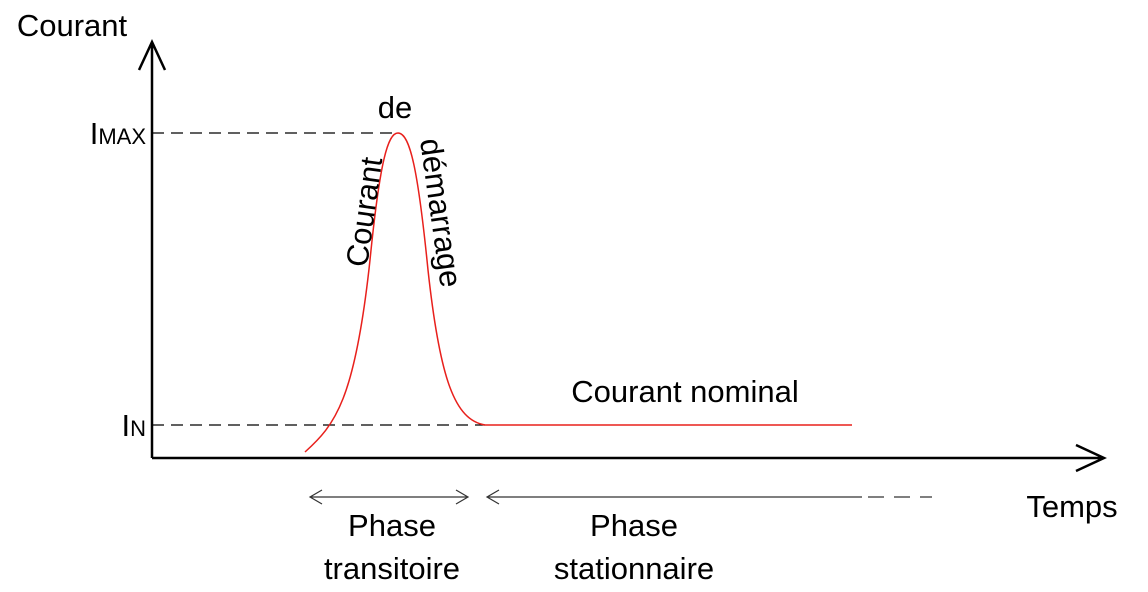 This screenshot has width=1148, height=592. I want to click on nominal-label: Courant nominal, so click(684, 391).